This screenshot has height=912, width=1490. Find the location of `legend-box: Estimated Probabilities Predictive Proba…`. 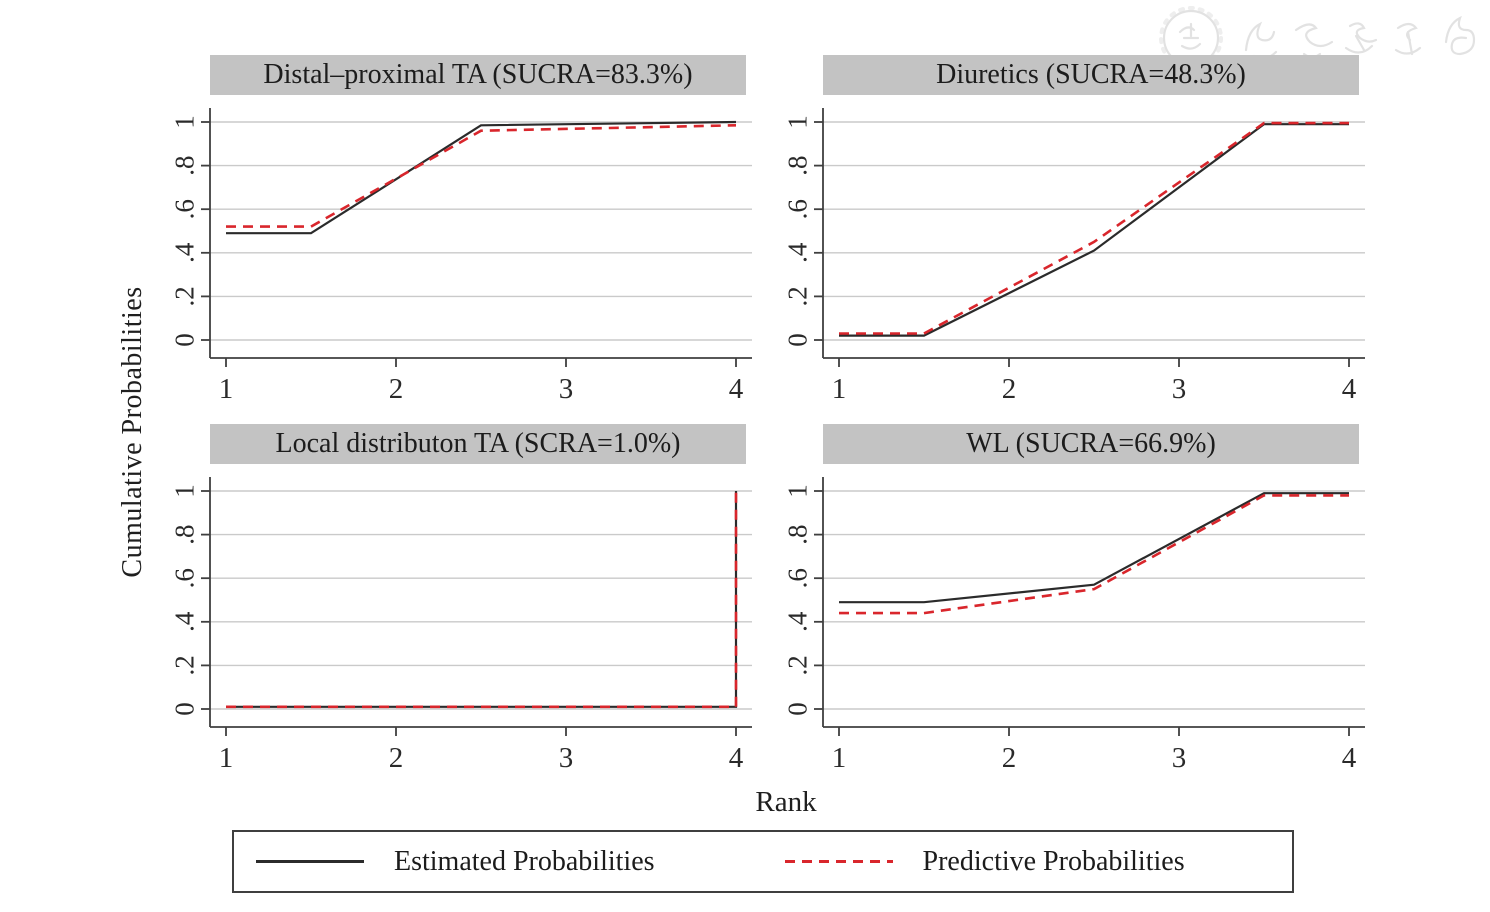

legend-box: Estimated Probabilities Predictive Proba… is located at coordinates (763, 861).